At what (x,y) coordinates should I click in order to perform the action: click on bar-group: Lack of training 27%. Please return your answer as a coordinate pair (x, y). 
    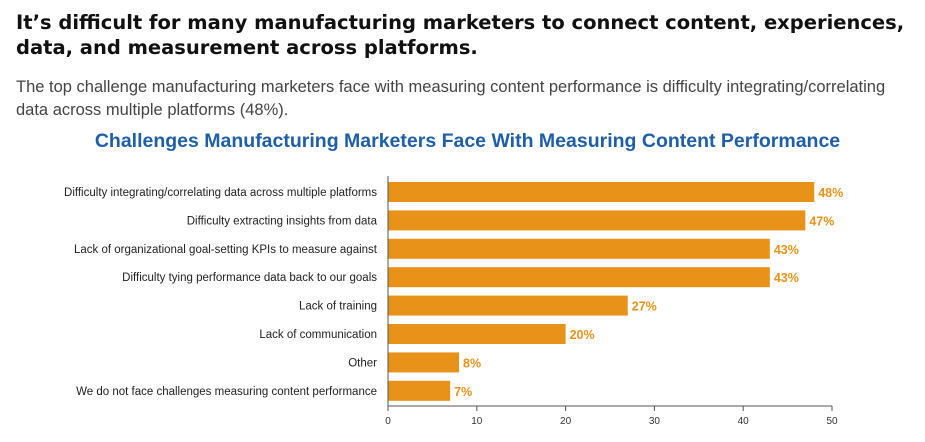
    Looking at the image, I should click on (478, 305).